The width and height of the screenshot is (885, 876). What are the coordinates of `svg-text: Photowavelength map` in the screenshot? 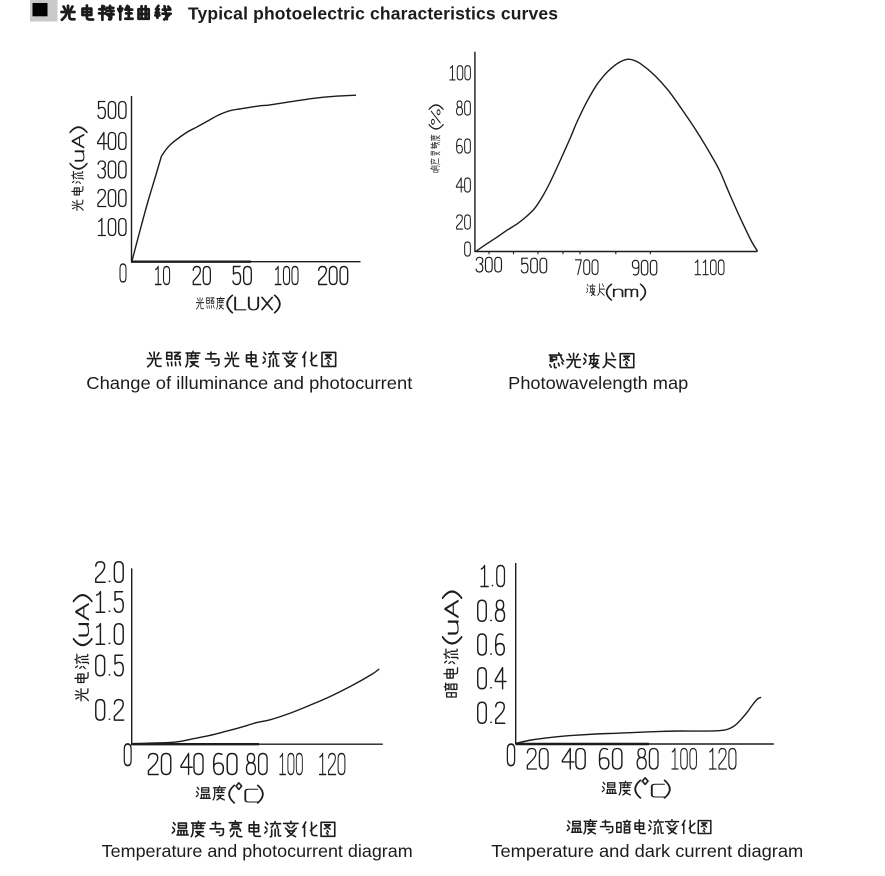 It's located at (598, 383).